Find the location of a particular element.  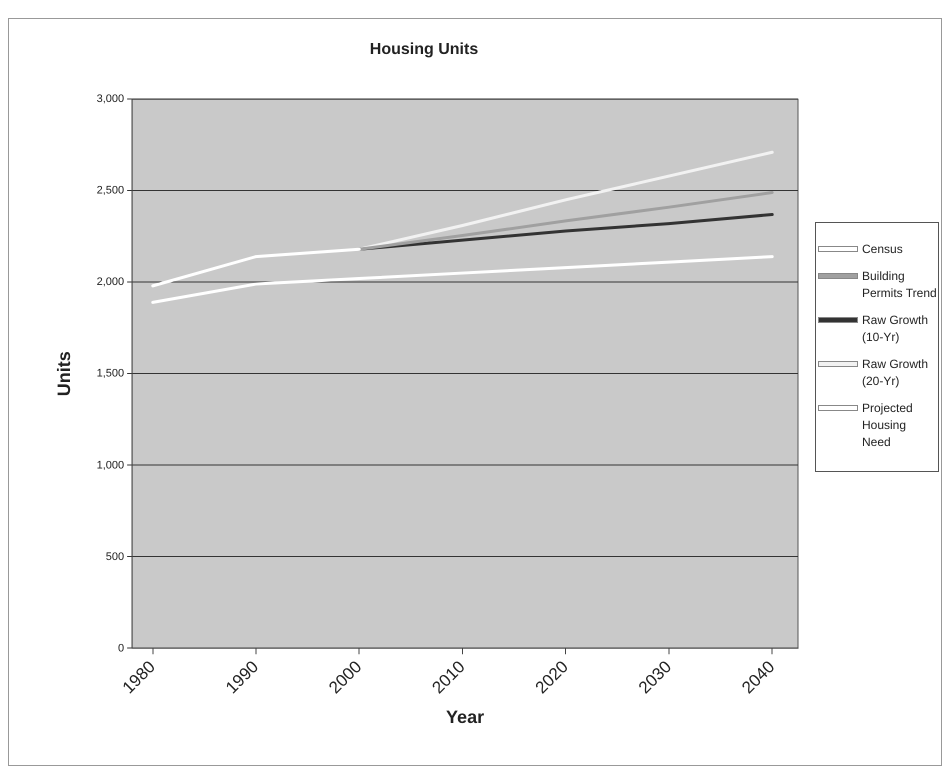

y-tick-label: 500 is located at coordinates (115, 556).